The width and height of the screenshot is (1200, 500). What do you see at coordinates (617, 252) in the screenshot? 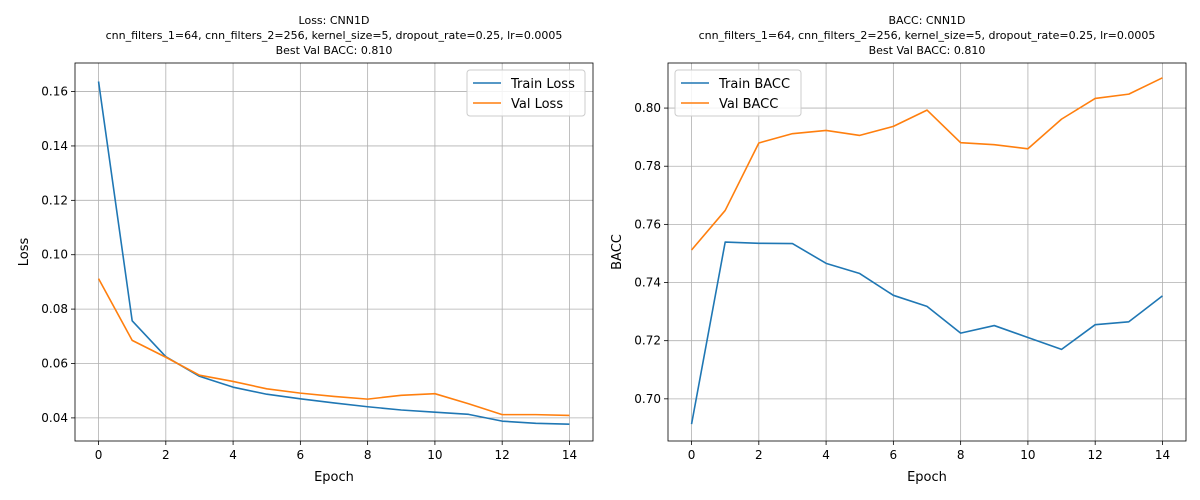
I see `y-axis-label: BACC` at bounding box center [617, 252].